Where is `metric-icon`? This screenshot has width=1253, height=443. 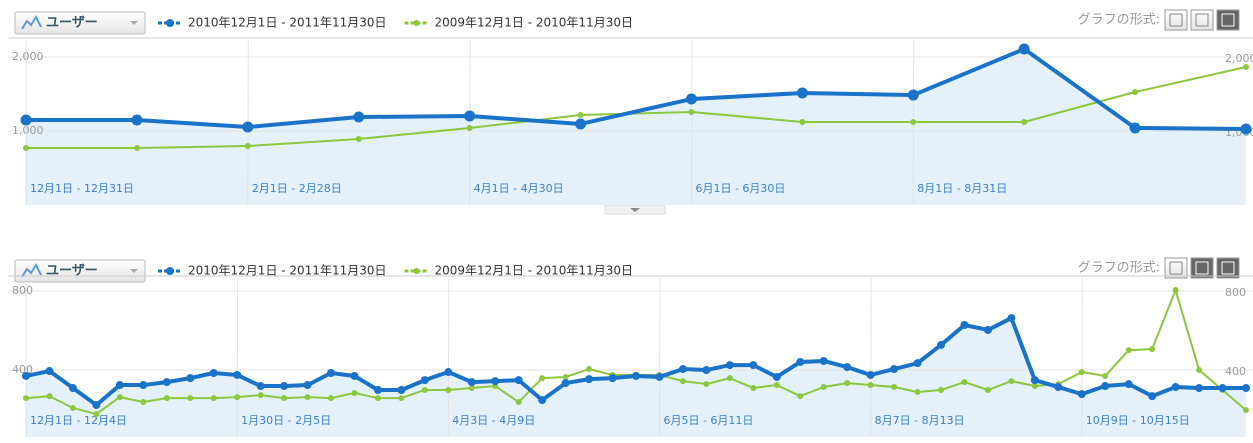
metric-icon is located at coordinates (31, 22).